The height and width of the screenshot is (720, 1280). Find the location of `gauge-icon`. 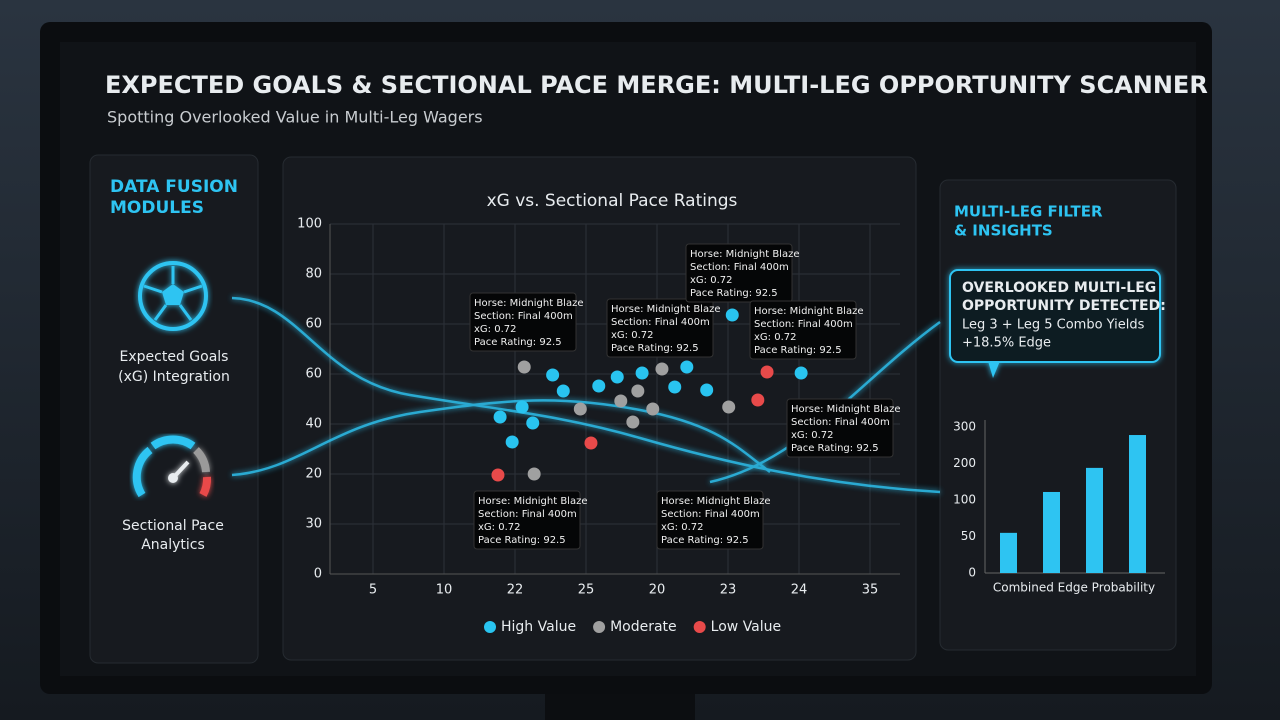

gauge-icon is located at coordinates (172, 466).